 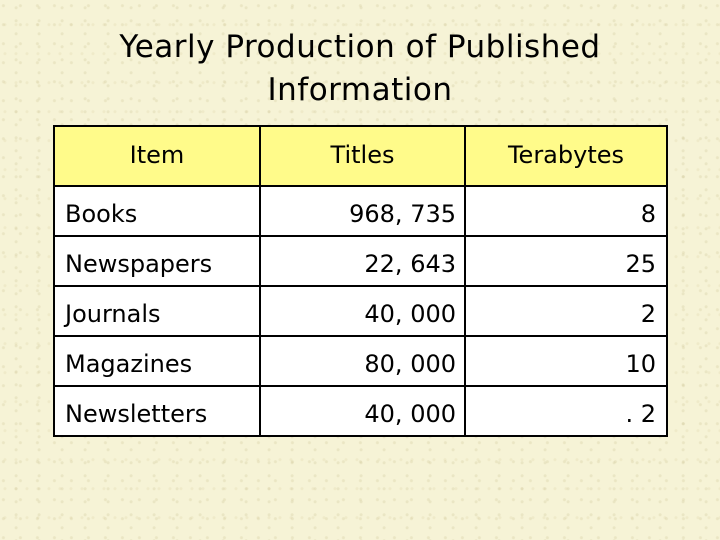 What do you see at coordinates (566, 156) in the screenshot?
I see `header-terabytes: Terabytes` at bounding box center [566, 156].